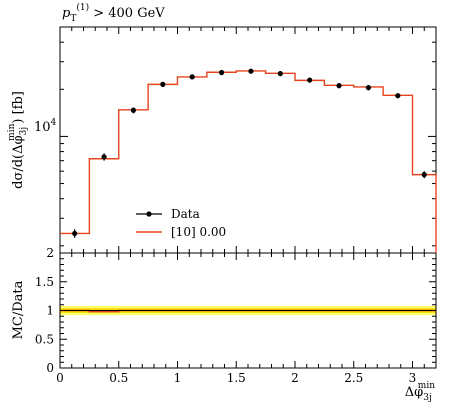 The width and height of the screenshot is (450, 404). I want to click on ratio-y-tick-label: 0.5, so click(44, 339).